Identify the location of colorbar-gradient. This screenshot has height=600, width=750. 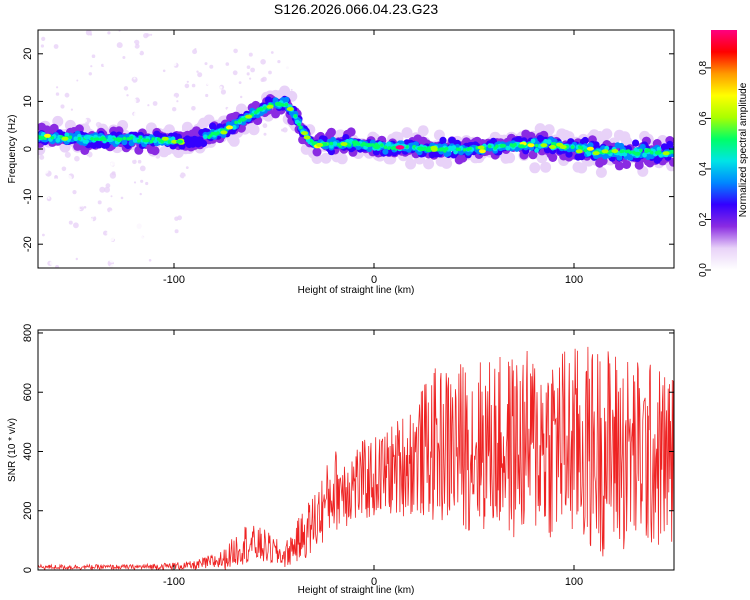
(724, 150).